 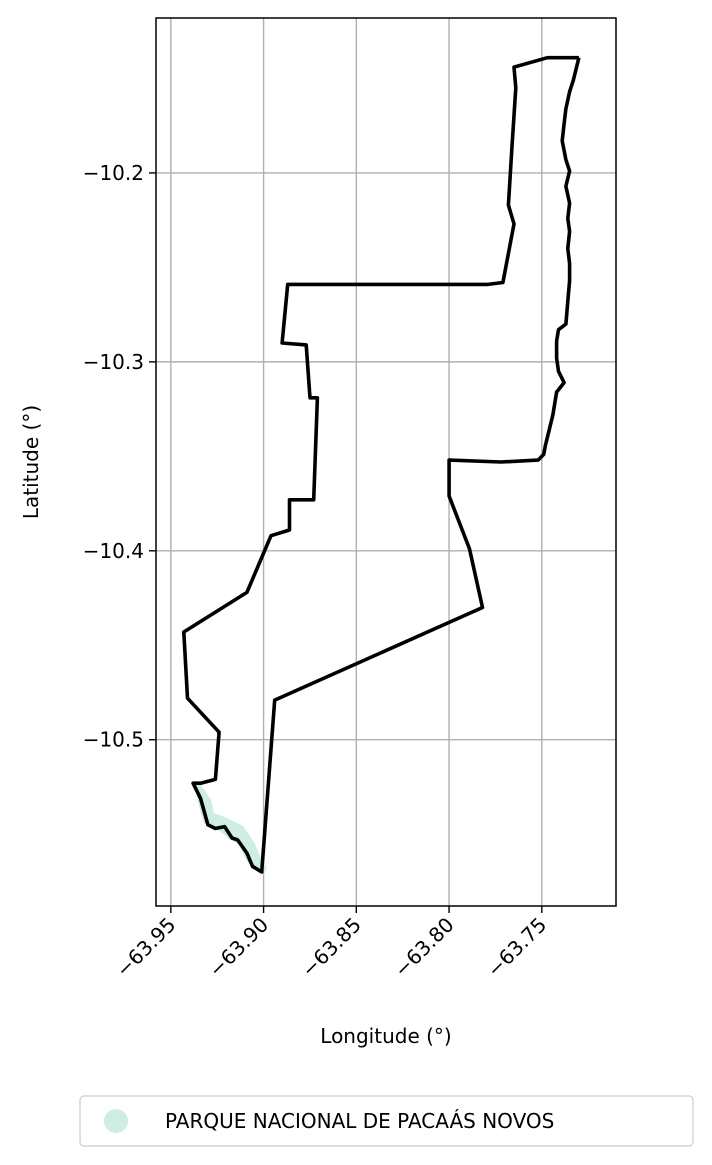 I want to click on x-tick-label-4: −63.75, so click(x=516, y=947).